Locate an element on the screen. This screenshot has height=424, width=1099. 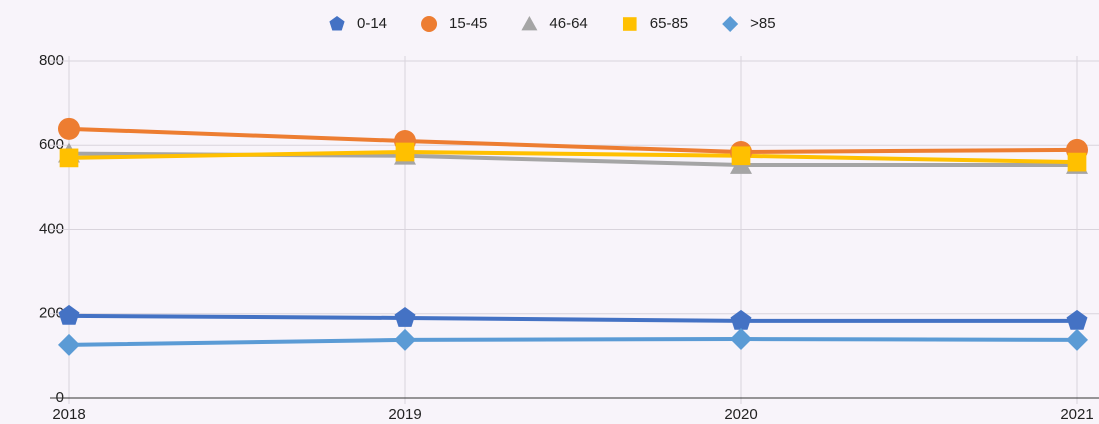
y-tick-label: 800 is located at coordinates (51, 60).